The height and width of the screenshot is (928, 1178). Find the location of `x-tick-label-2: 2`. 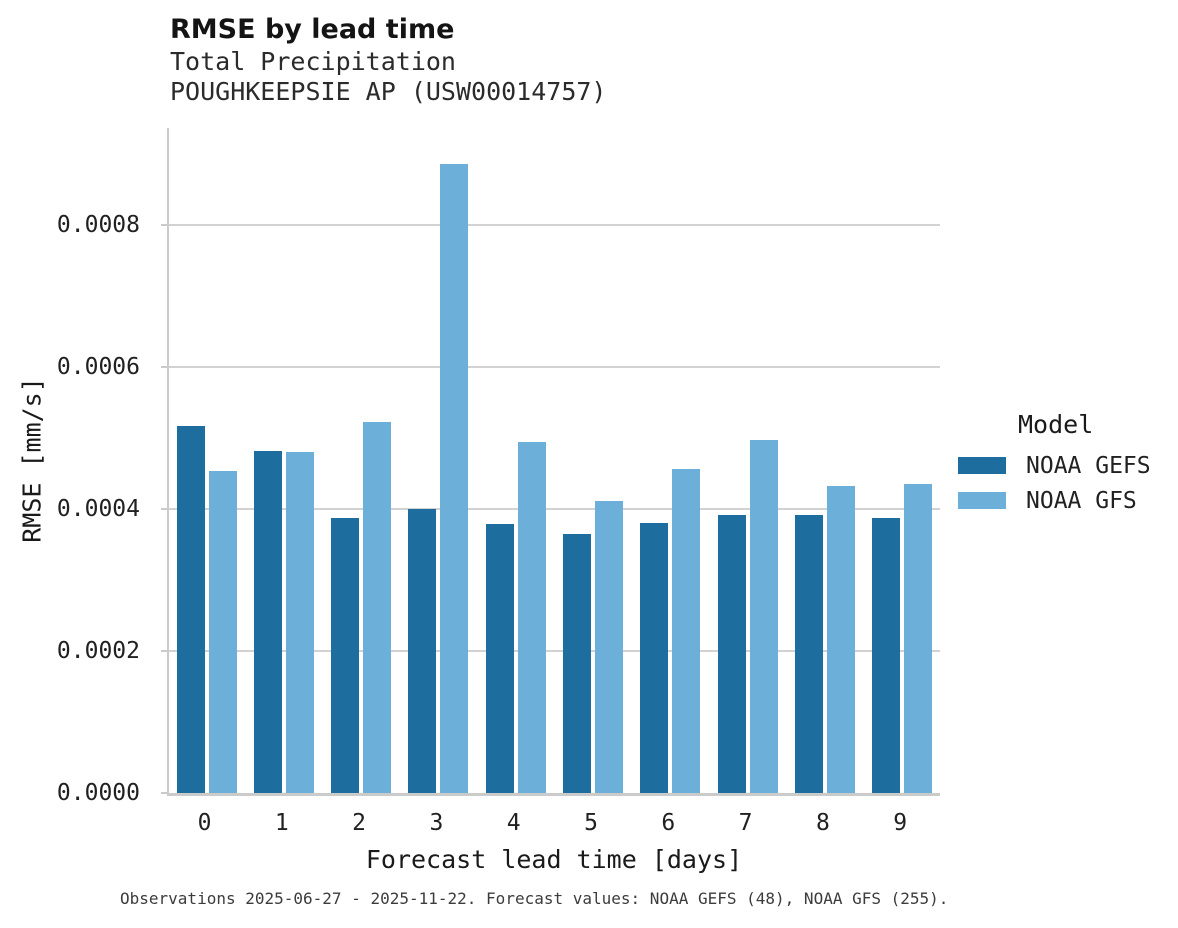

x-tick-label-2: 2 is located at coordinates (359, 823).